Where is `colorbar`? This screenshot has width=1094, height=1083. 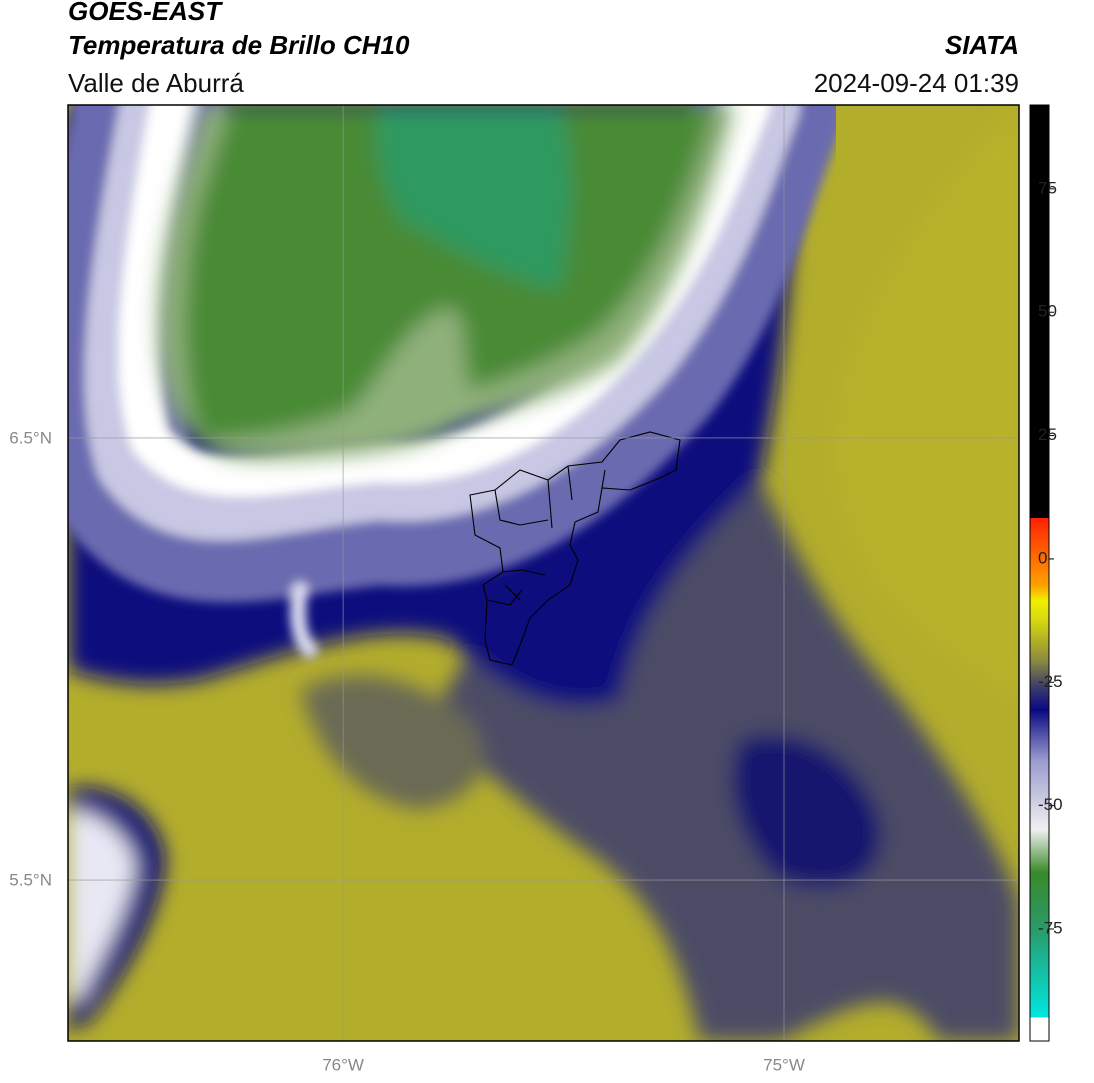
colorbar is located at coordinates (1039, 573).